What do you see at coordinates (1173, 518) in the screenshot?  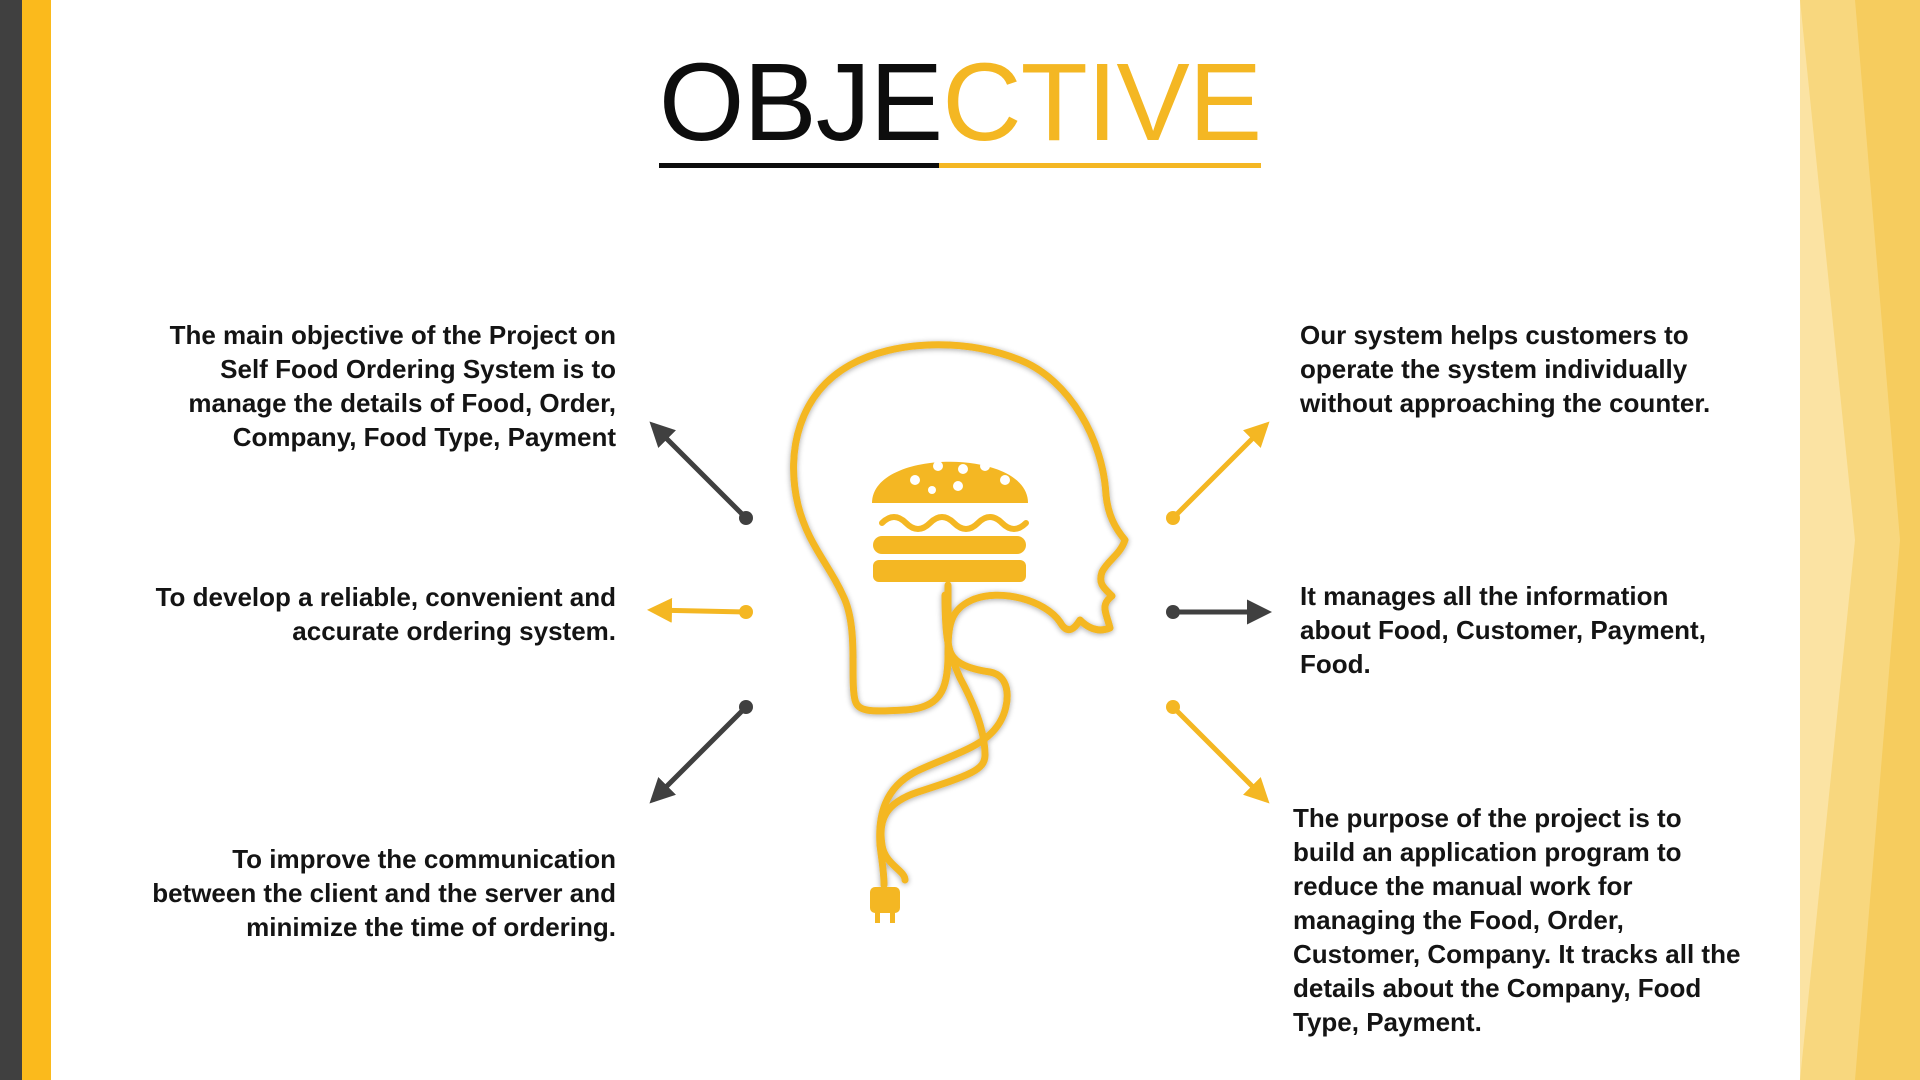 I see `arrow-right-top-dot` at bounding box center [1173, 518].